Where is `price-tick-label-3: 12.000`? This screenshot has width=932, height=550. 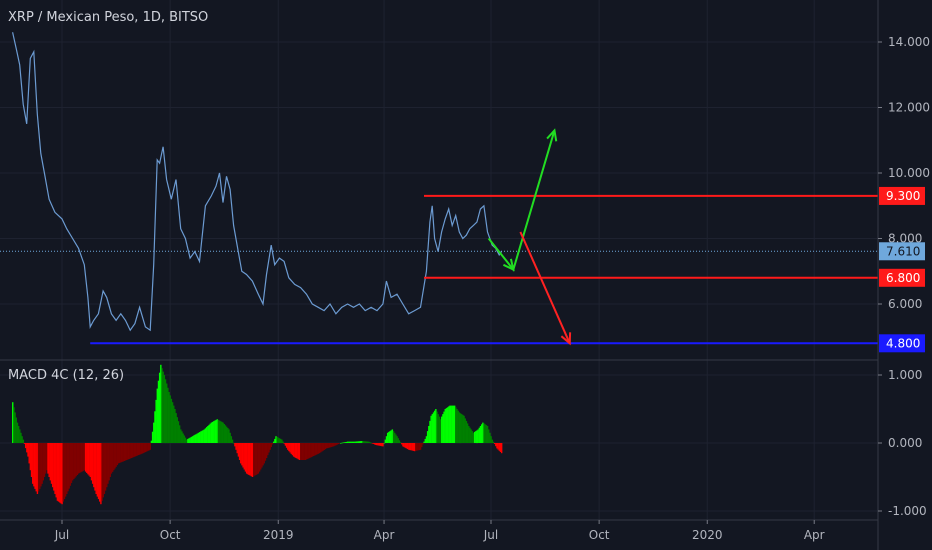 price-tick-label-3: 12.000 is located at coordinates (909, 108).